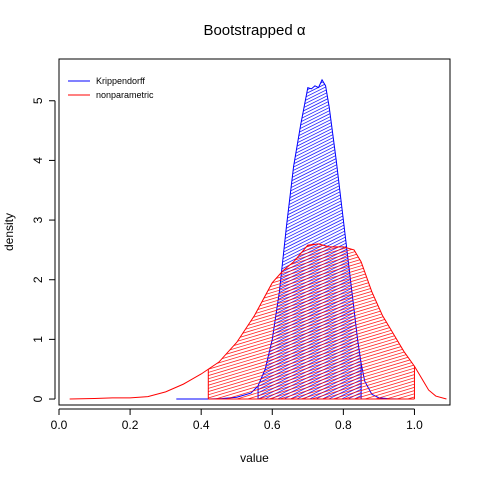  Describe the element at coordinates (38, 160) in the screenshot. I see `y-tick-label: 4` at that location.